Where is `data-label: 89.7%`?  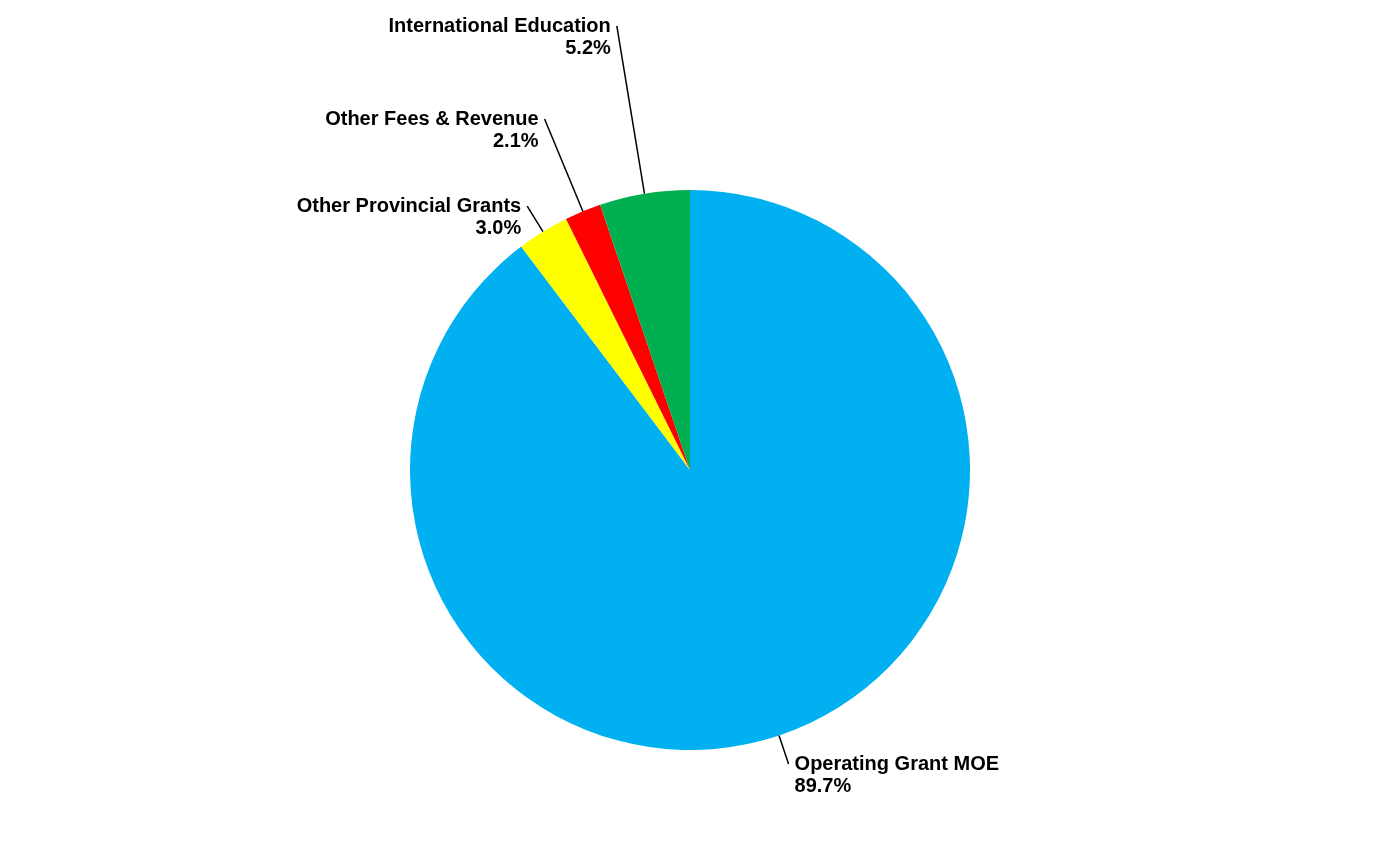 data-label: 89.7% is located at coordinates (823, 784).